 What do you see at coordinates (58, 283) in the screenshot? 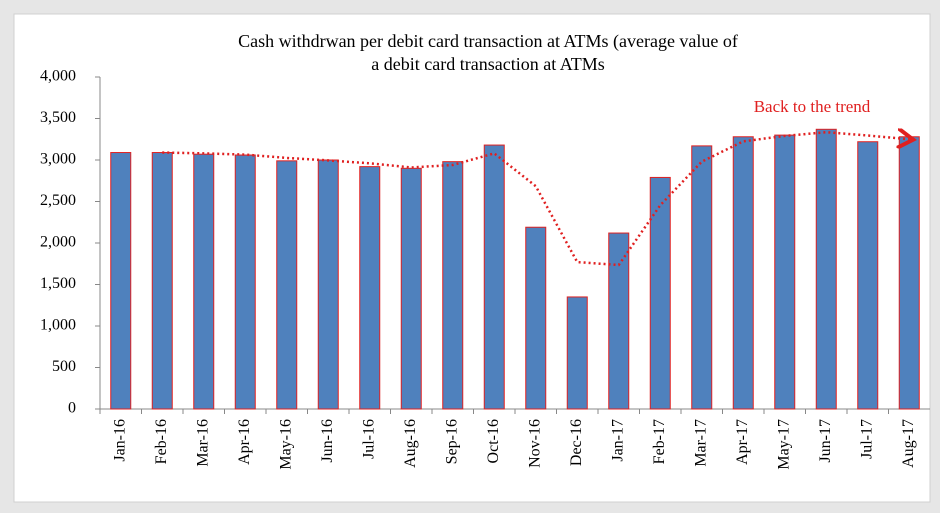
I see `y-tick-label: 1,500` at bounding box center [58, 283].